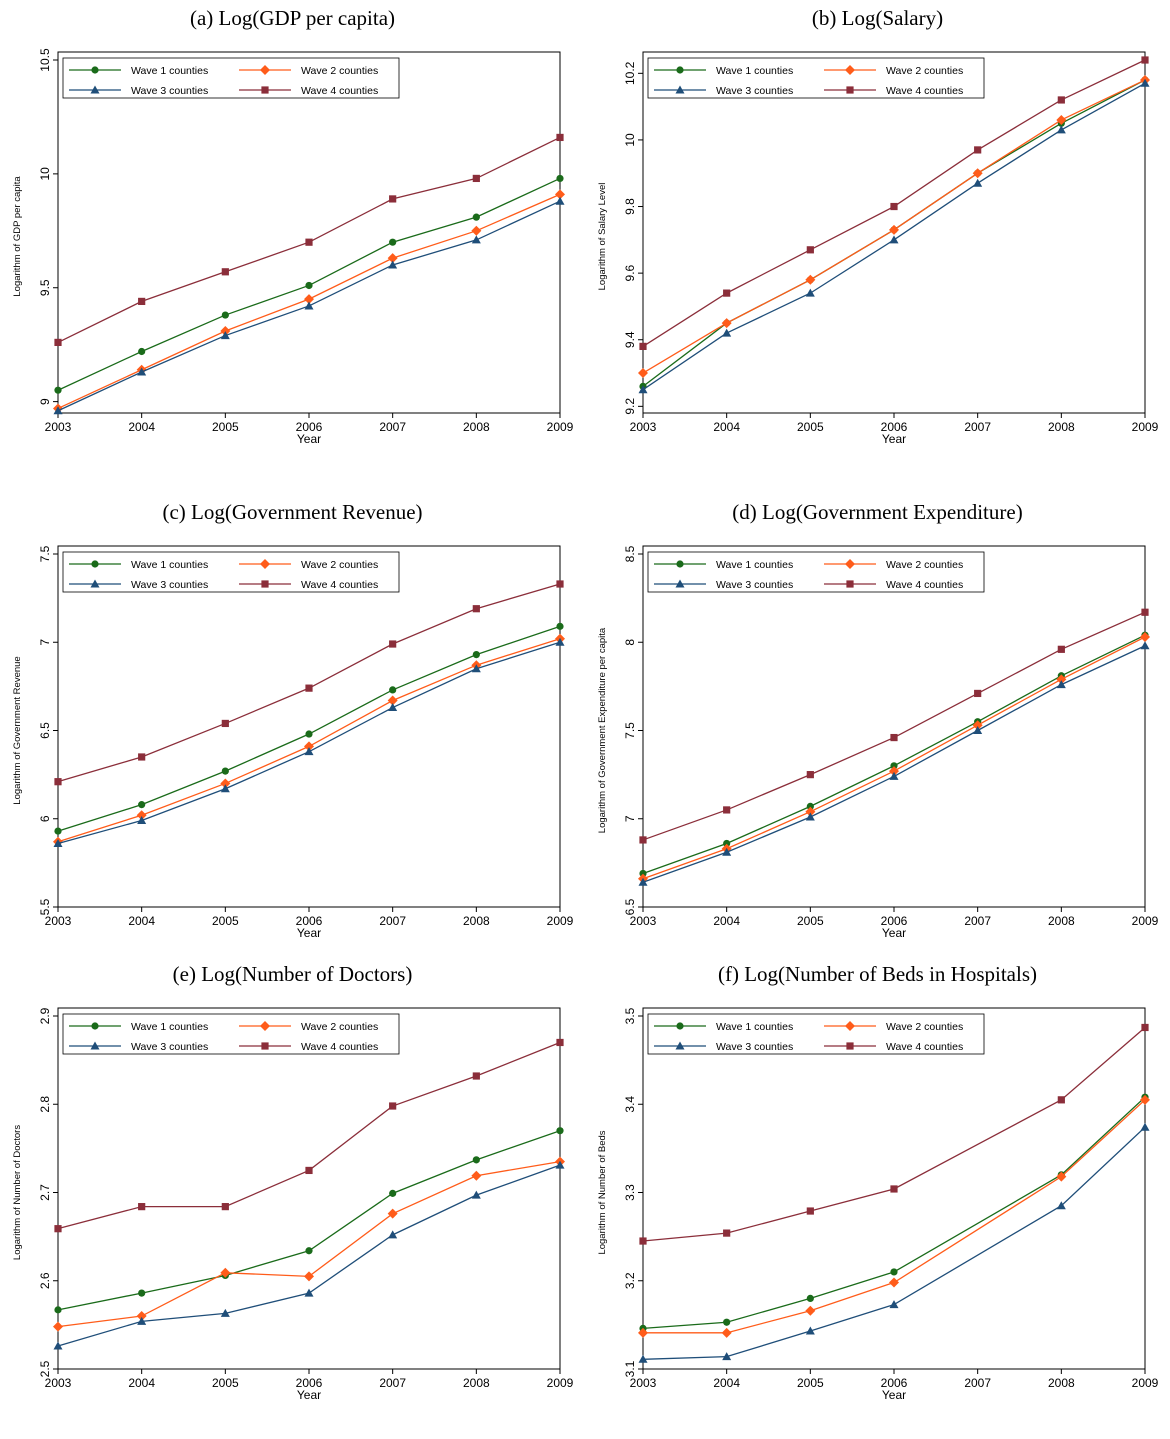 Image resolution: width=1170 pixels, height=1439 pixels. I want to click on legend-label: Wave 4 counties, so click(339, 1047).